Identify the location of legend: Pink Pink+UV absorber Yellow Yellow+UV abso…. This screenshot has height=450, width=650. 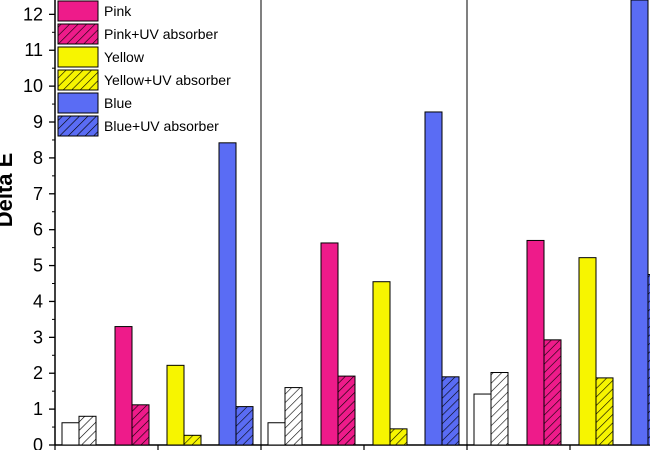
(144, 68).